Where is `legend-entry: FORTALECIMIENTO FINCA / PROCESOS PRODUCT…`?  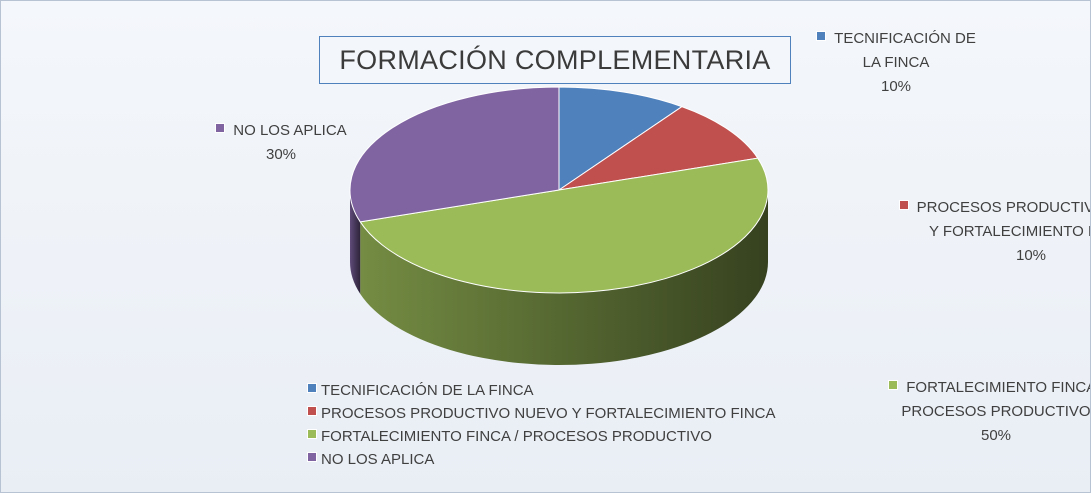 legend-entry: FORTALECIMIENTO FINCA / PROCESOS PRODUCT… is located at coordinates (541, 436).